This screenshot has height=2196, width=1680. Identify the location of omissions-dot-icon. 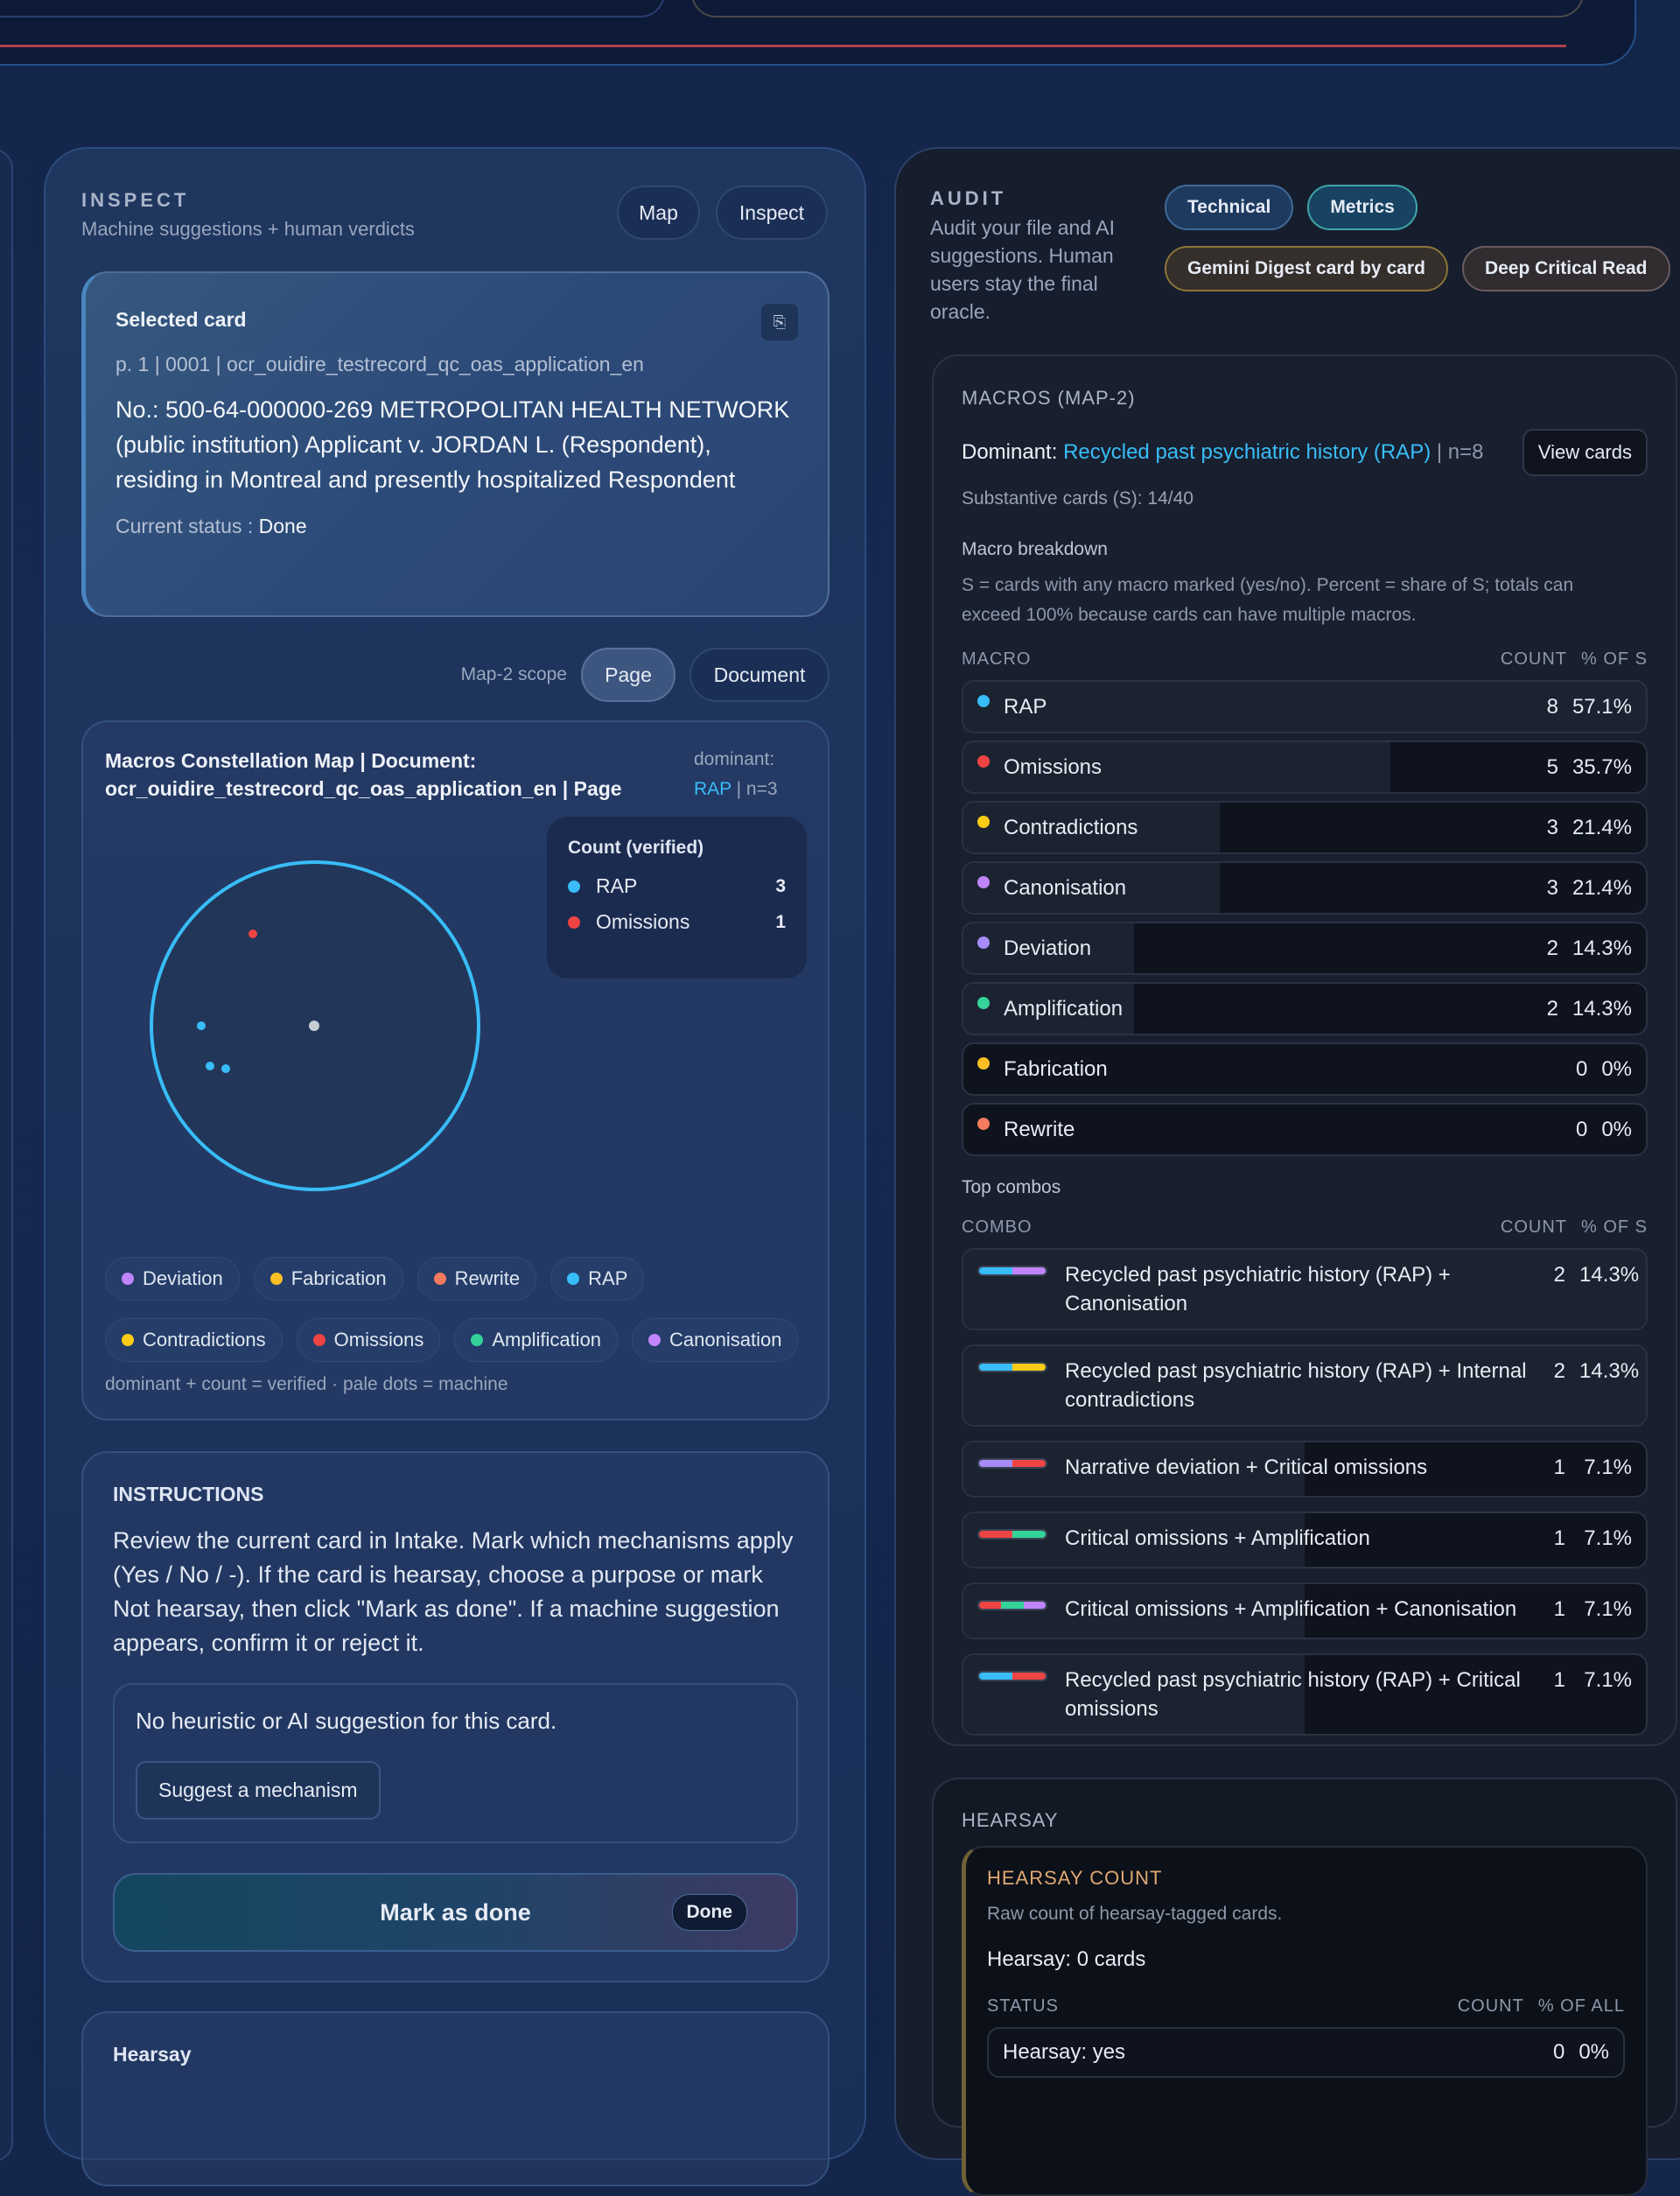
(574, 922).